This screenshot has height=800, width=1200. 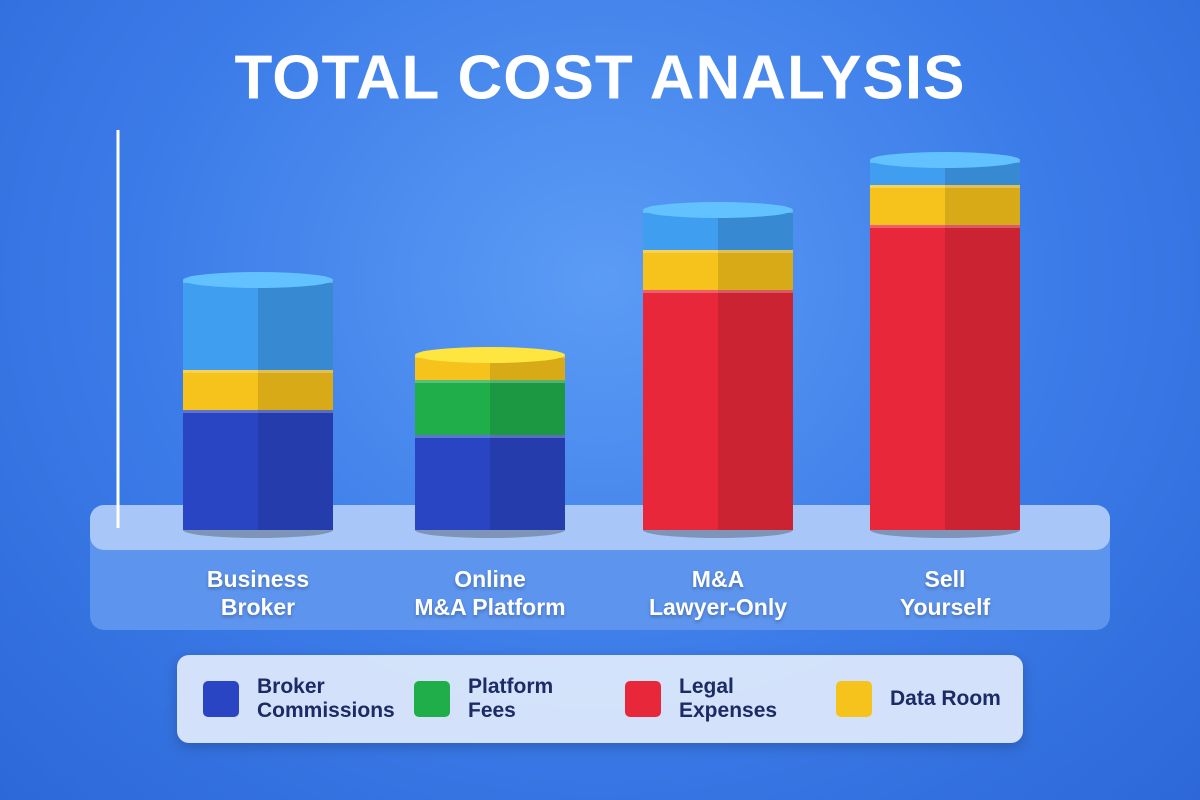 I want to click on legend-label: Data Room, so click(x=945, y=698).